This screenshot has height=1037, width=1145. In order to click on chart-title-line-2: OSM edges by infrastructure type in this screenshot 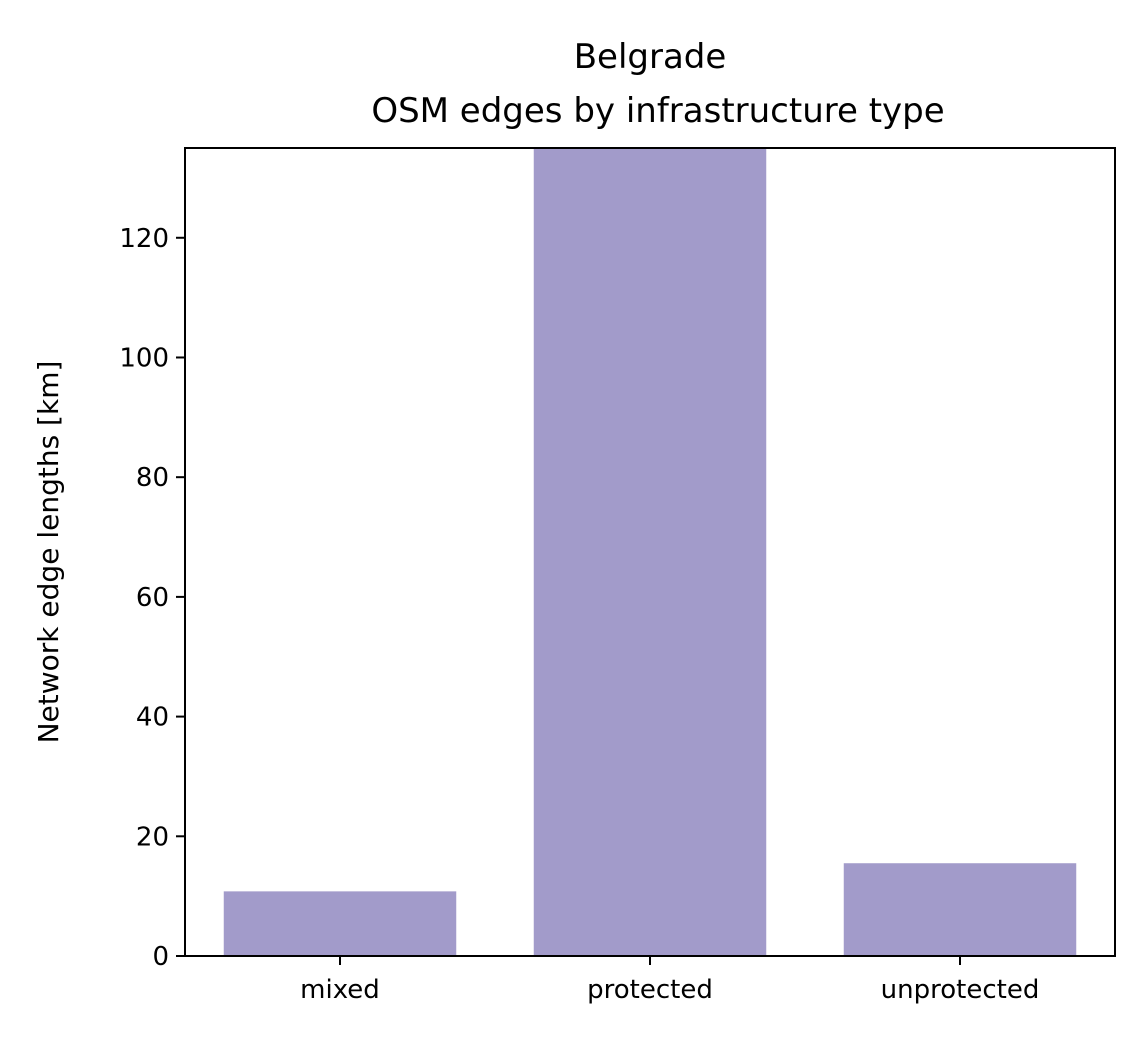, I will do `click(657, 111)`.